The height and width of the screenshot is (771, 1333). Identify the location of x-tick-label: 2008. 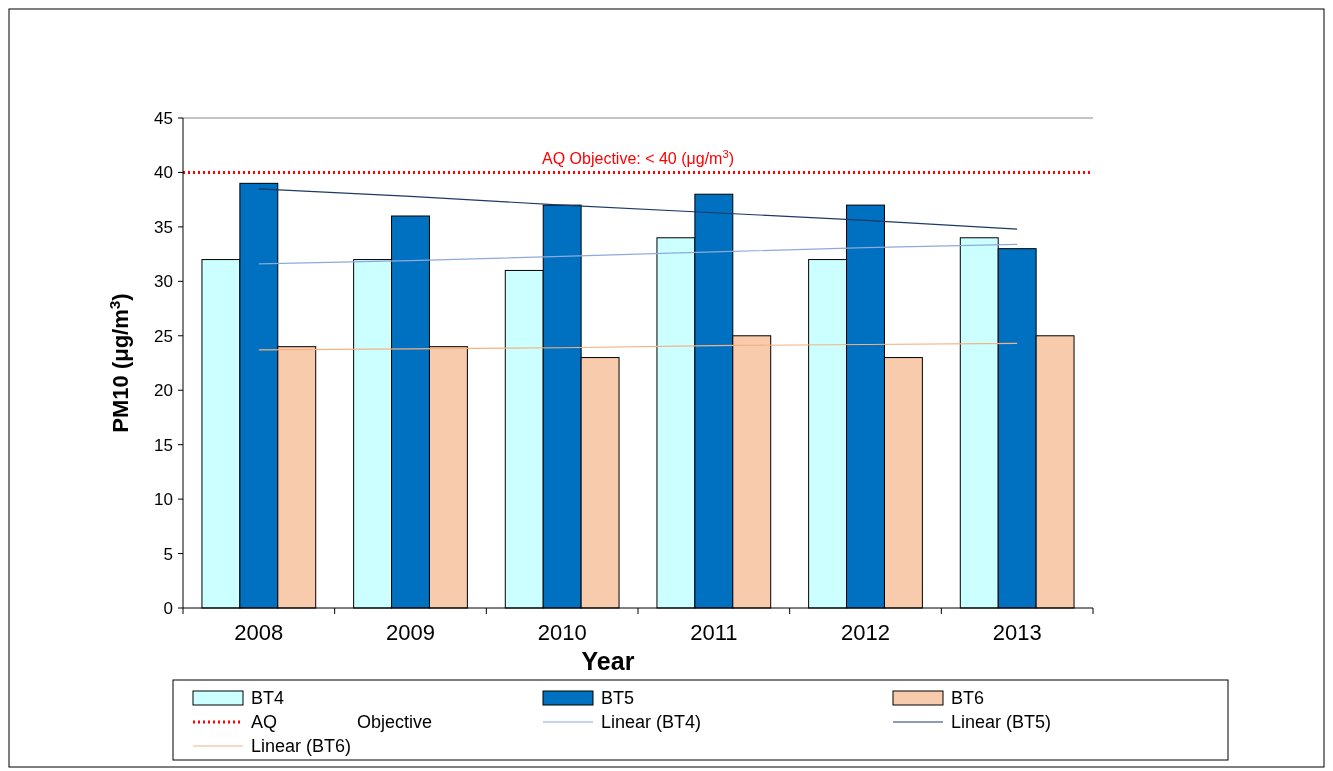
(259, 632).